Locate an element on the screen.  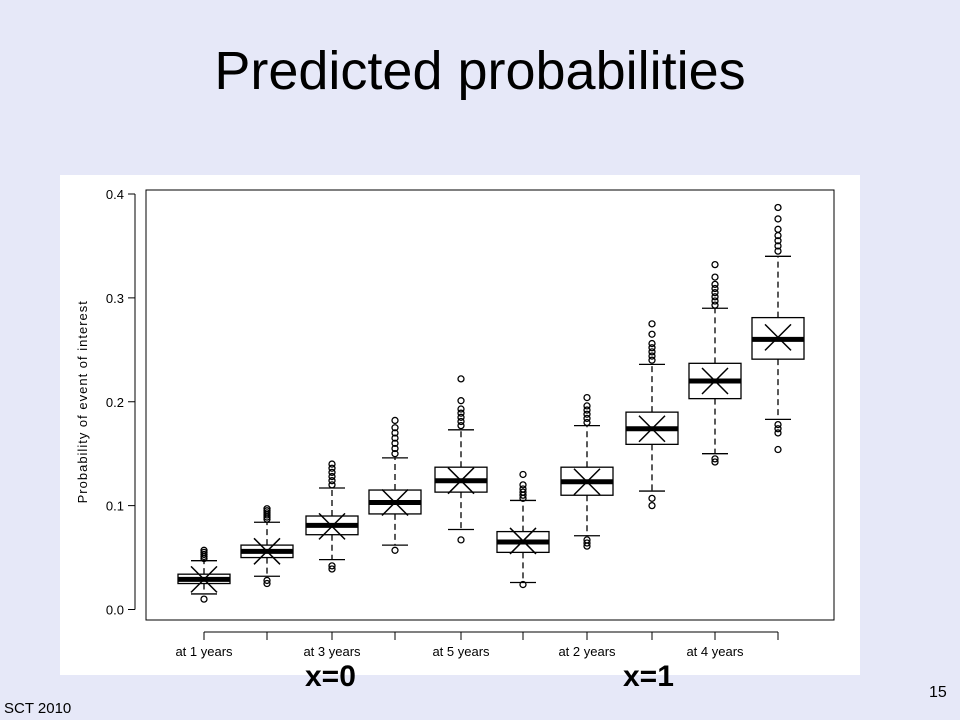
group-label-x1: x=1 is located at coordinates (648, 676).